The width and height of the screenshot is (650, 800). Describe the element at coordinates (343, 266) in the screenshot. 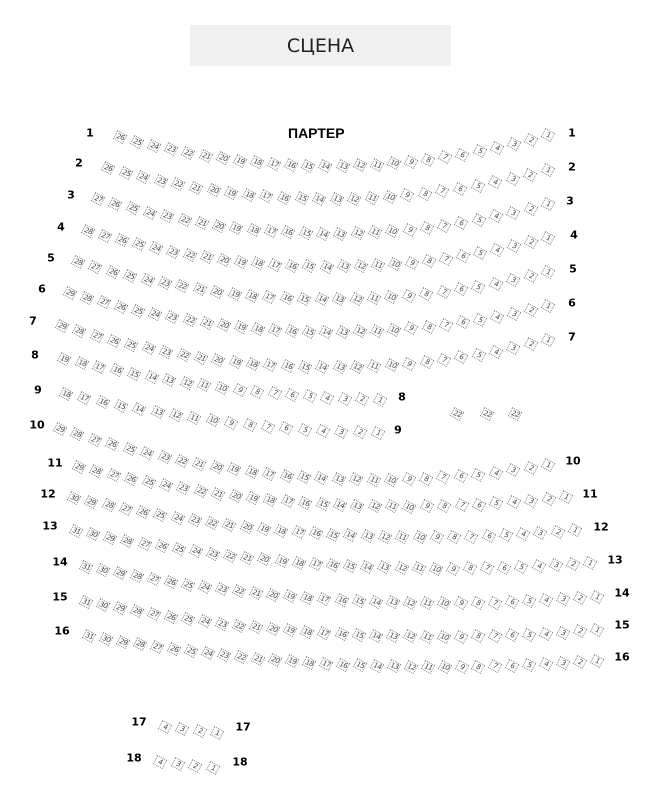

I see `seat-row4-13: 13` at that location.